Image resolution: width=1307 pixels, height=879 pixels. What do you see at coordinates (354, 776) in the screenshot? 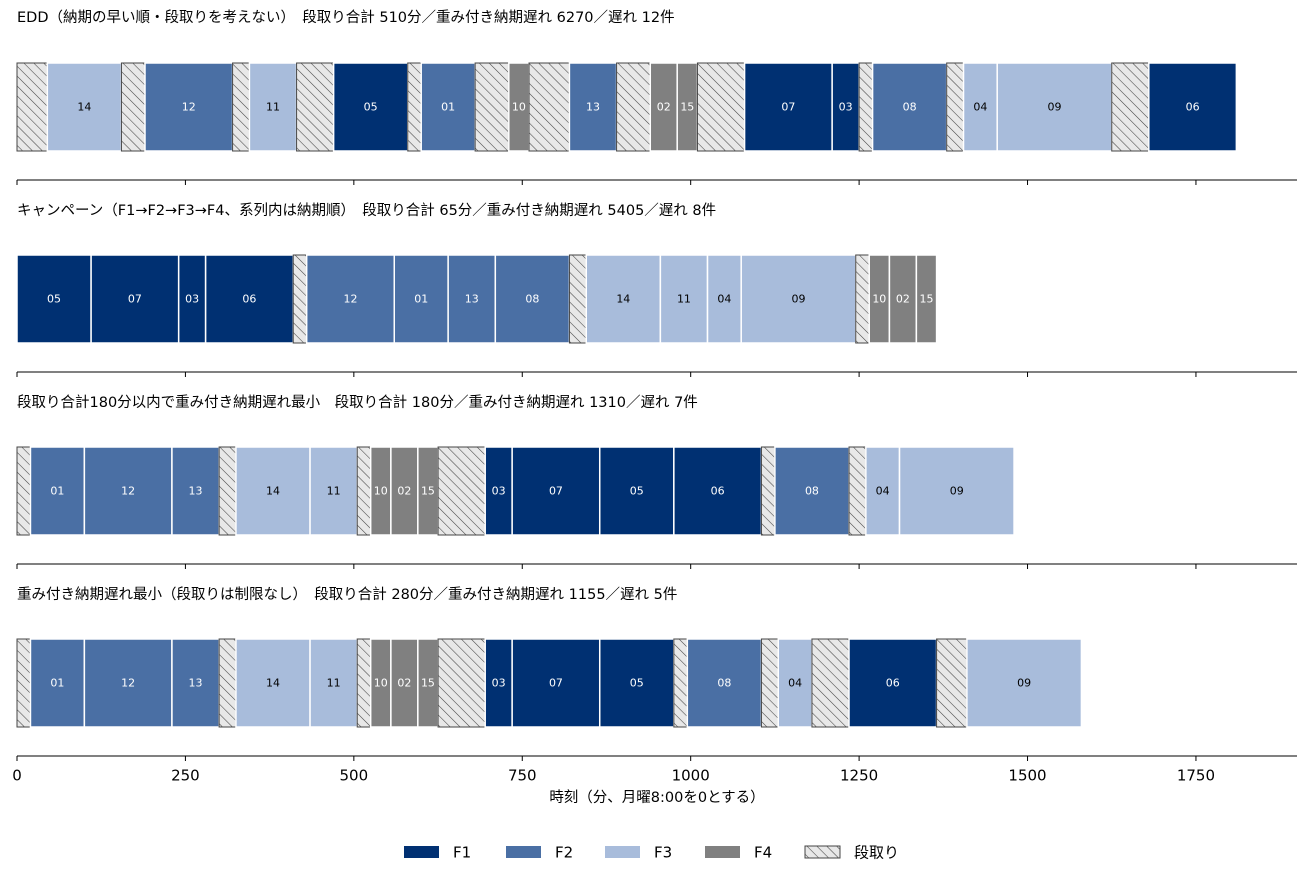
I see `x-tick-label: 500` at bounding box center [354, 776].